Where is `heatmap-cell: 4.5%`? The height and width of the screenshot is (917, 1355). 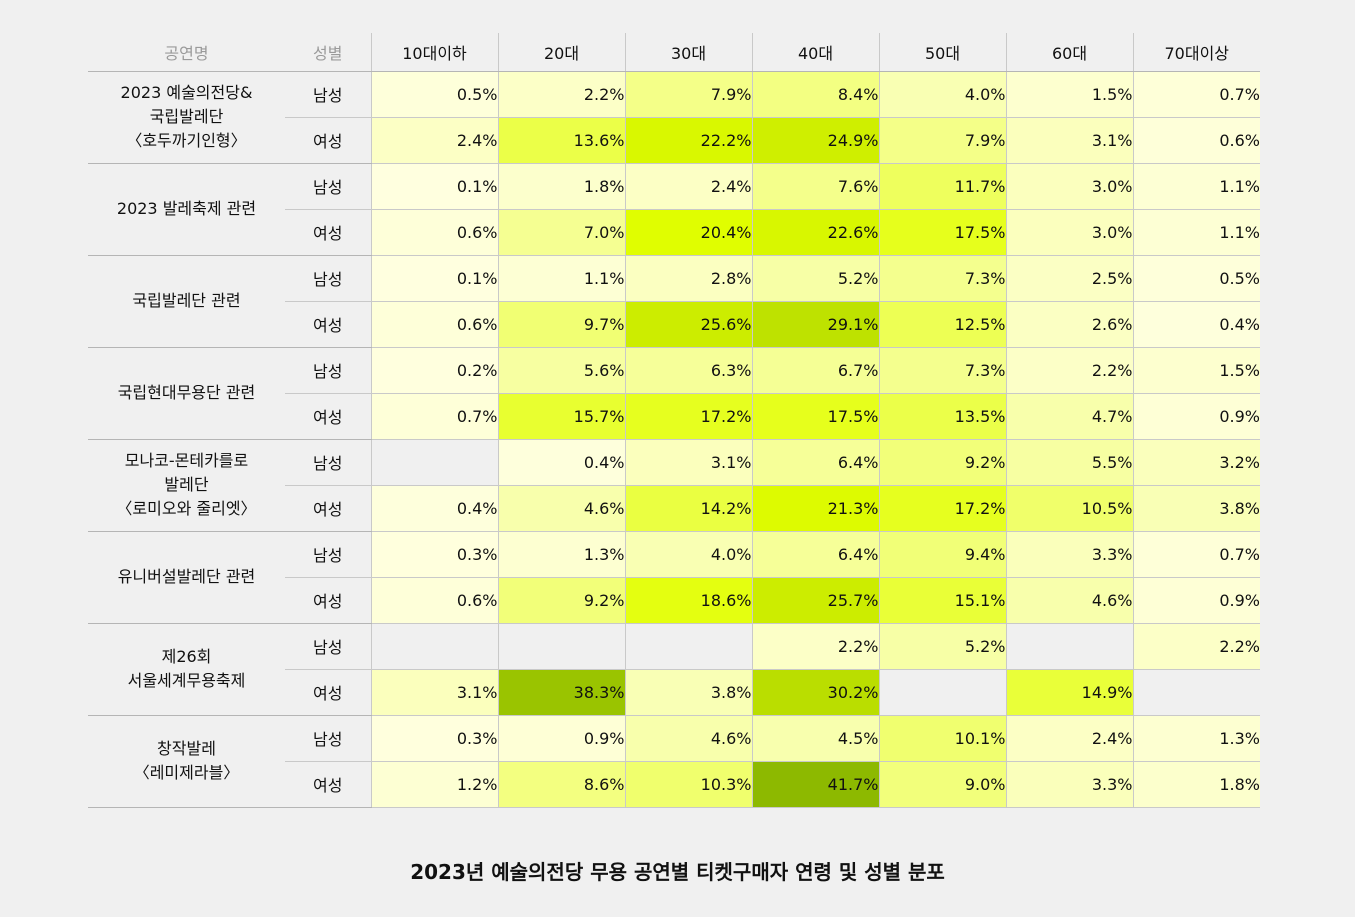 heatmap-cell: 4.5% is located at coordinates (815, 738).